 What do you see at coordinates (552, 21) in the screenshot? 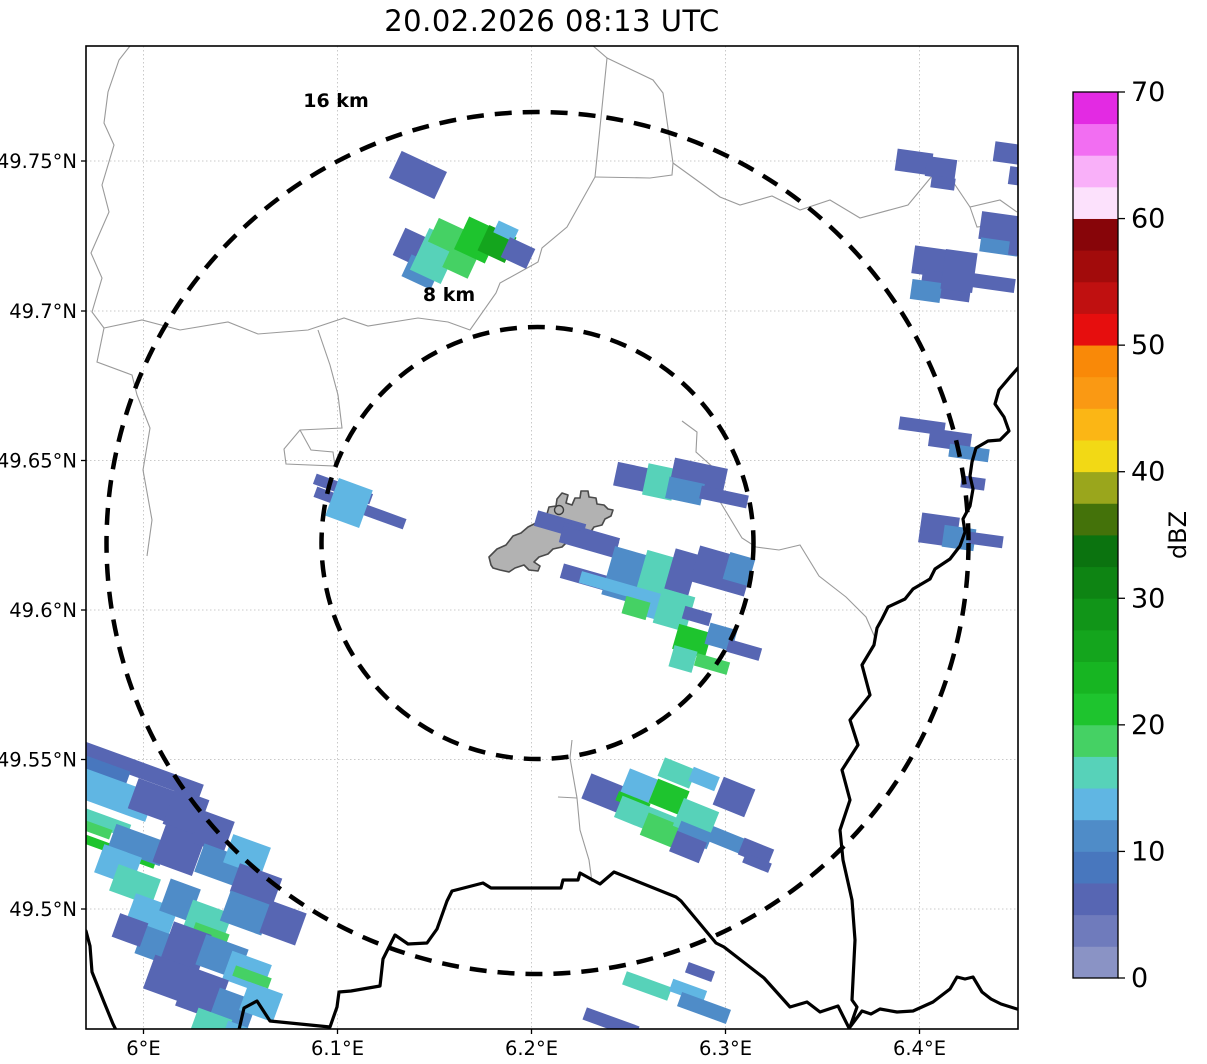
I see `figure-title: 20.02.2026 08:13 UTC` at bounding box center [552, 21].